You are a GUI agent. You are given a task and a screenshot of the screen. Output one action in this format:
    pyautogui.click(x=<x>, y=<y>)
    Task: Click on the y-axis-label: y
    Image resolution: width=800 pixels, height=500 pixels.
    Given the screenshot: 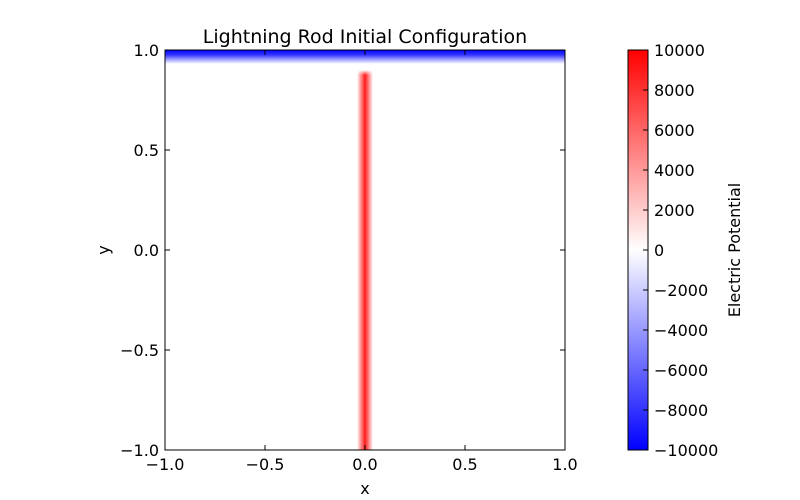 What is the action you would take?
    pyautogui.click(x=103, y=249)
    